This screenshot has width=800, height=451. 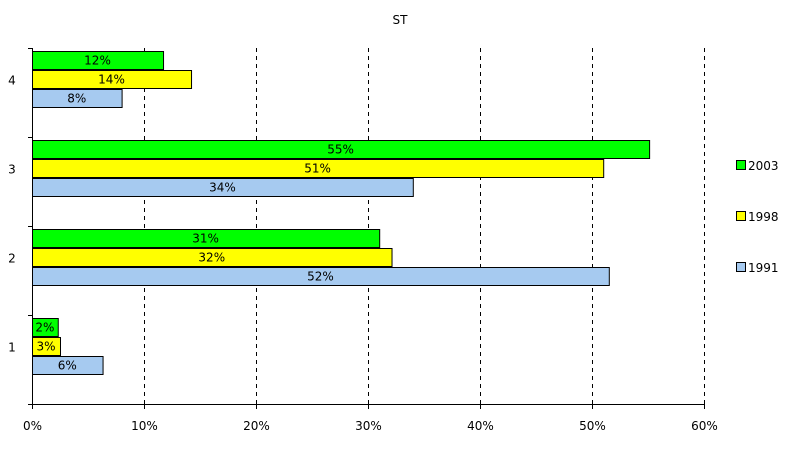 I want to click on data-label: 52%, so click(x=320, y=277).